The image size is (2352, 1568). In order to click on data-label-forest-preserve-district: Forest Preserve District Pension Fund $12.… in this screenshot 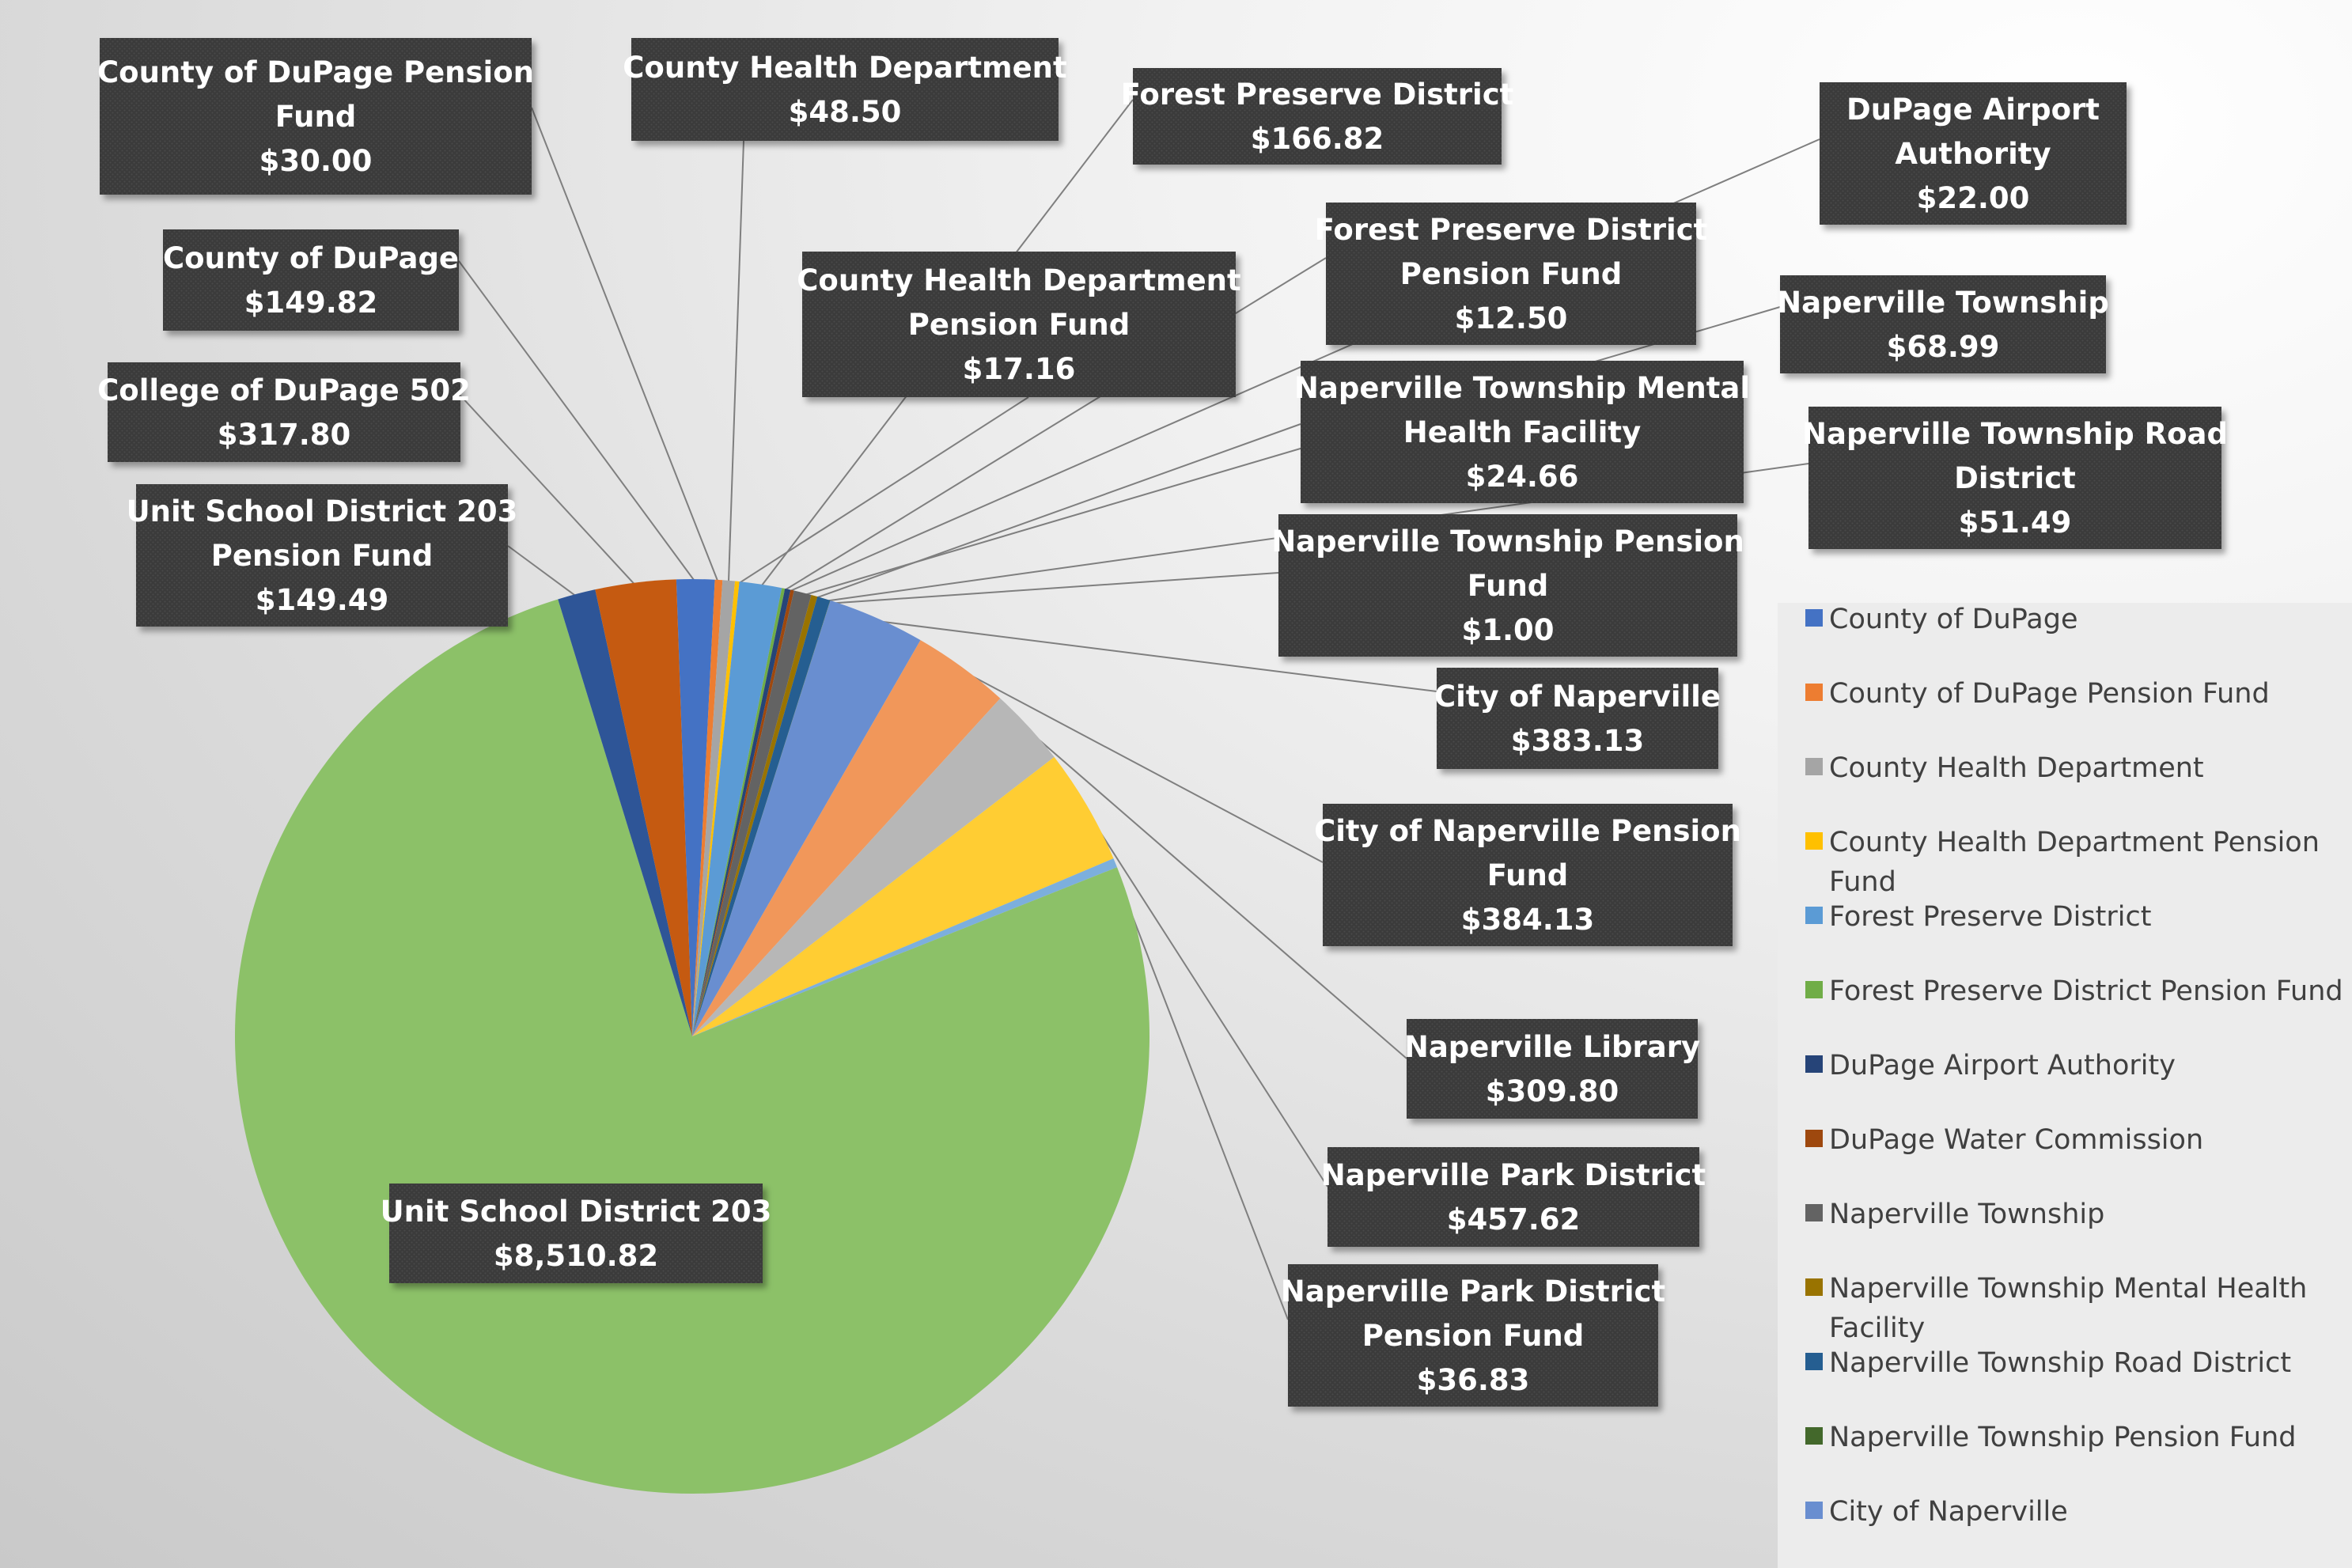, I will do `click(1511, 274)`.